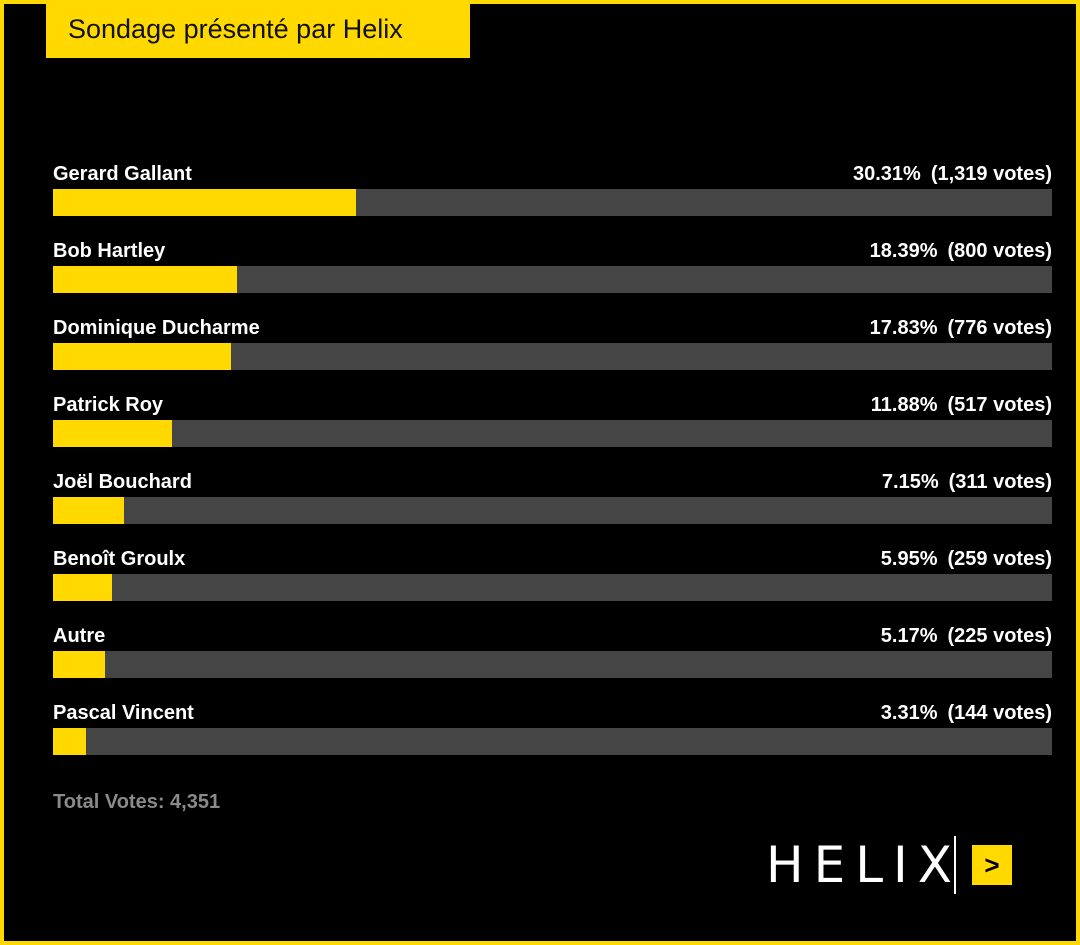  I want to click on candidate-percent: 11.88%, so click(904, 405).